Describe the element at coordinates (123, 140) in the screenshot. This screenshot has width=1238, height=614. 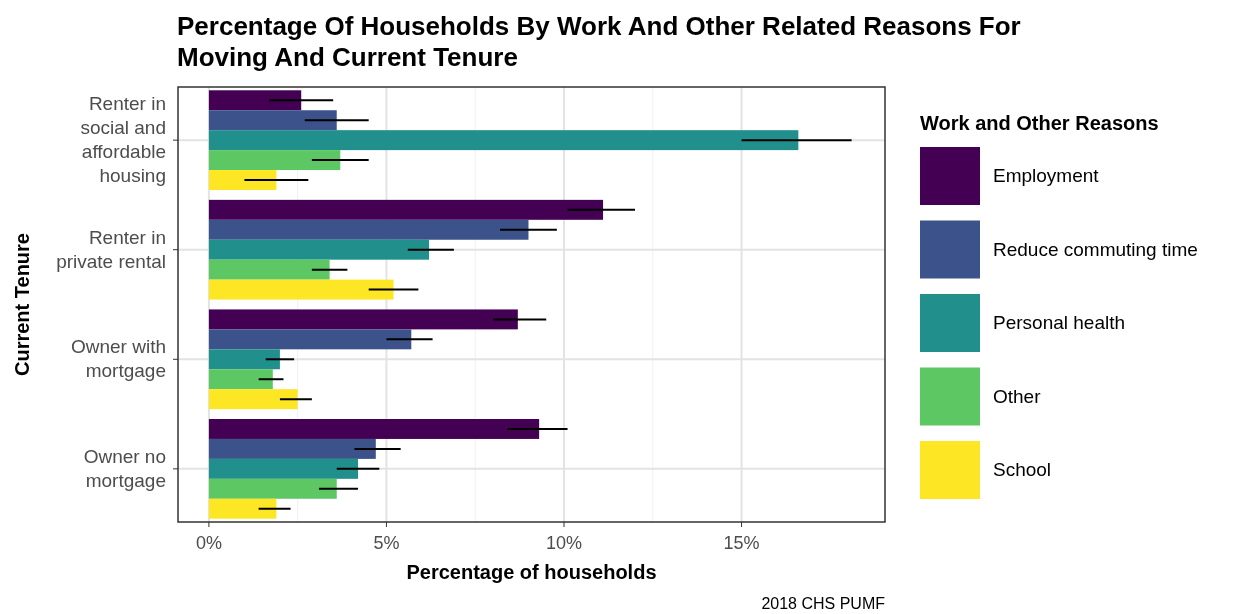
I see `y-tick-label: Renter in social and affordable housing` at that location.